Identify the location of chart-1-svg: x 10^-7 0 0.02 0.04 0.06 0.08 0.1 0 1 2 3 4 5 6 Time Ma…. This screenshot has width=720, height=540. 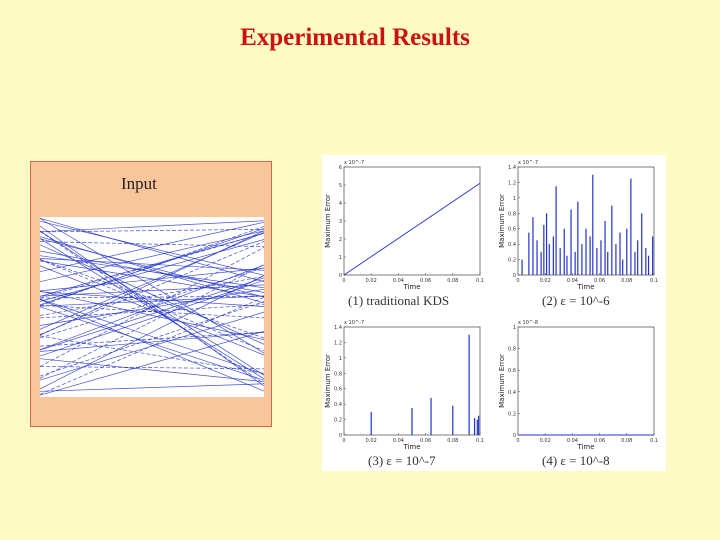
(404, 225).